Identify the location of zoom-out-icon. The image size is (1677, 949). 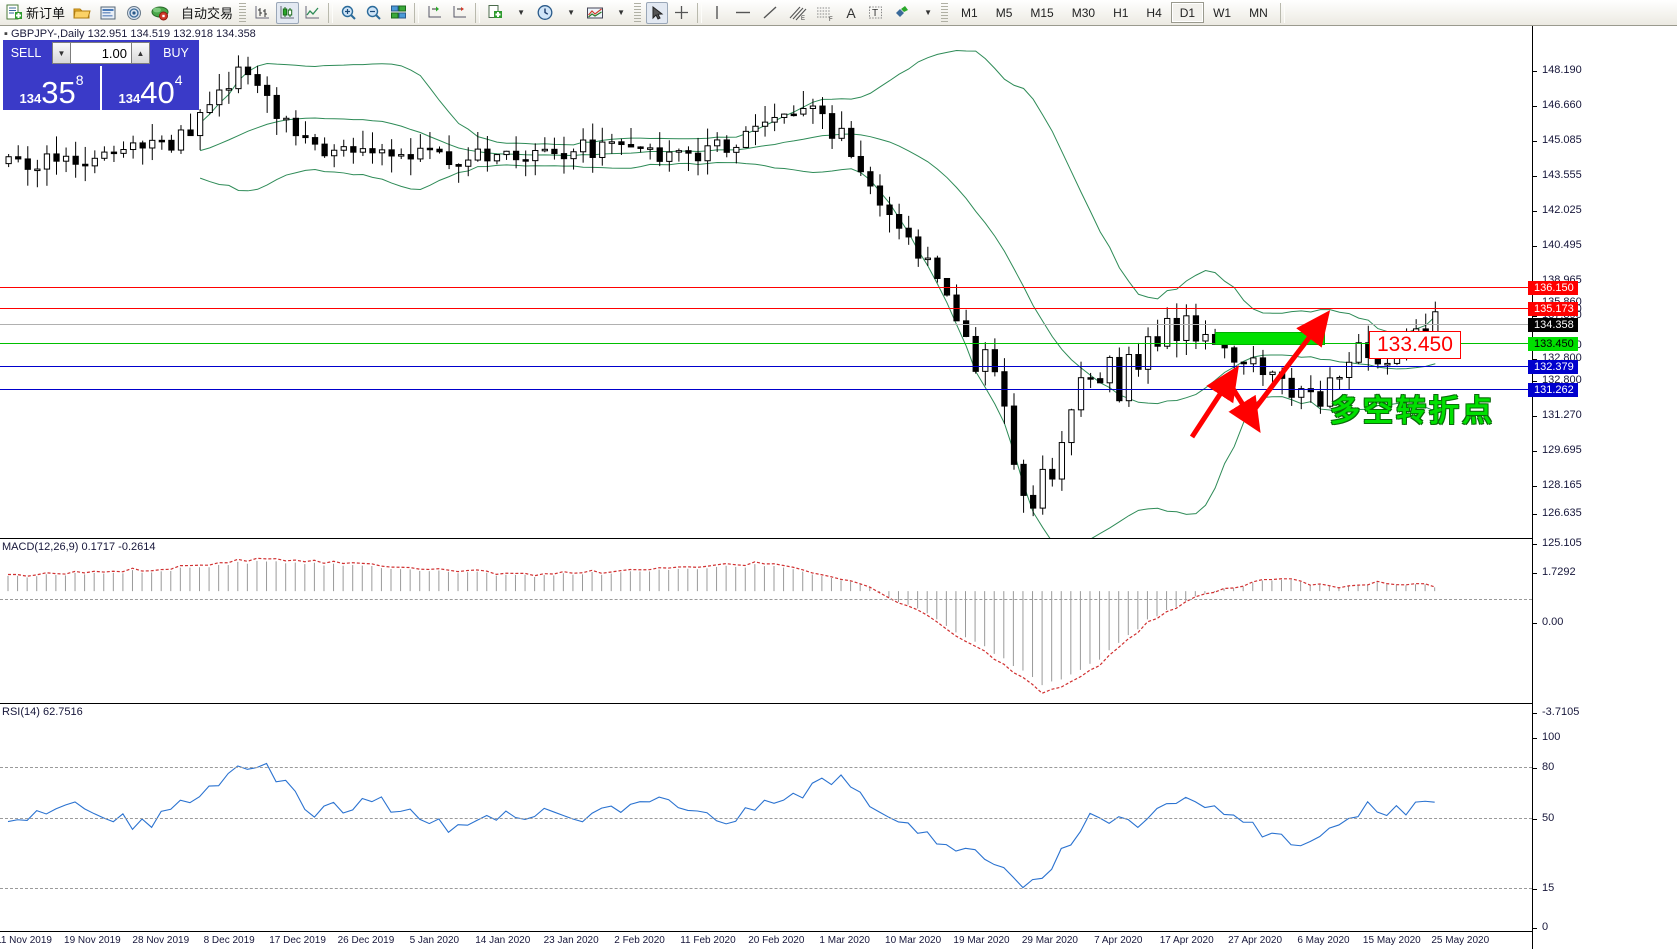
(373, 13).